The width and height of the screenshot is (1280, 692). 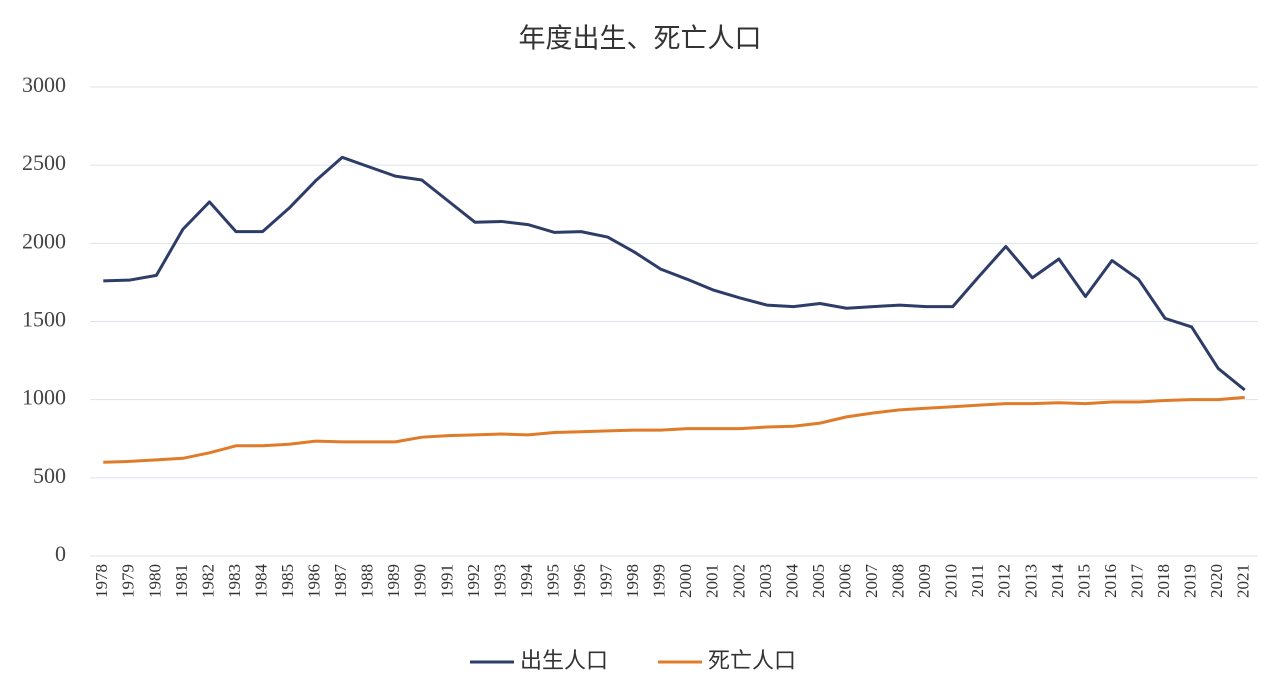 I want to click on x-tick-label: 2009, so click(x=924, y=581).